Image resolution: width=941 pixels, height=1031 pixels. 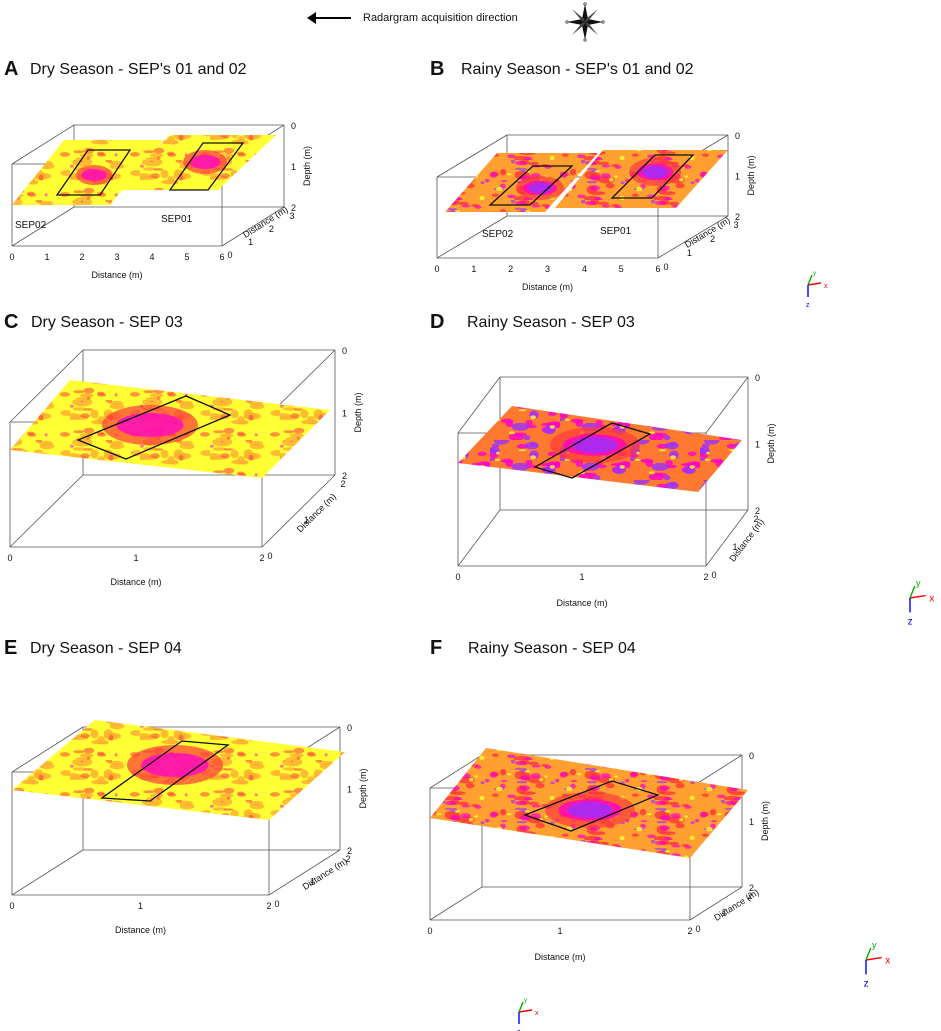 I want to click on orientation-axes-icon: xy z, so click(x=921, y=602).